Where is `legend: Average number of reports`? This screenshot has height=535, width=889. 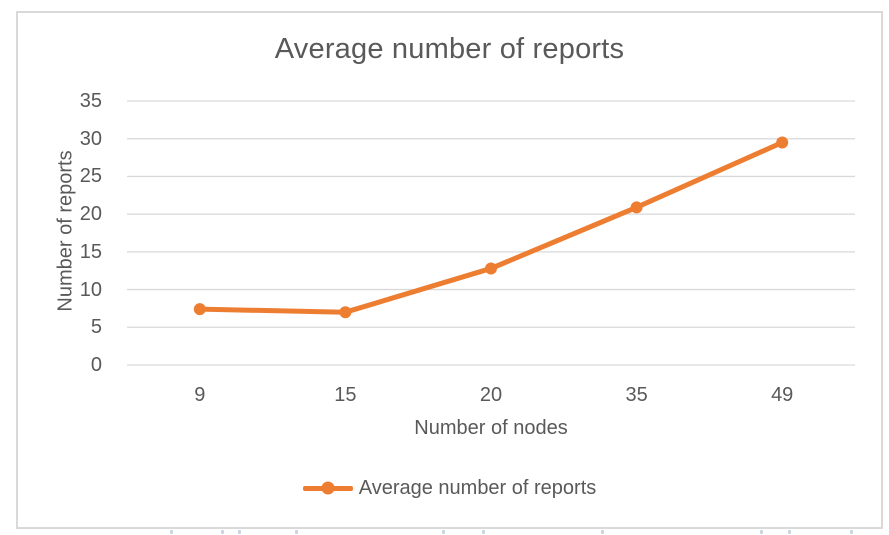
legend: Average number of reports is located at coordinates (449, 488).